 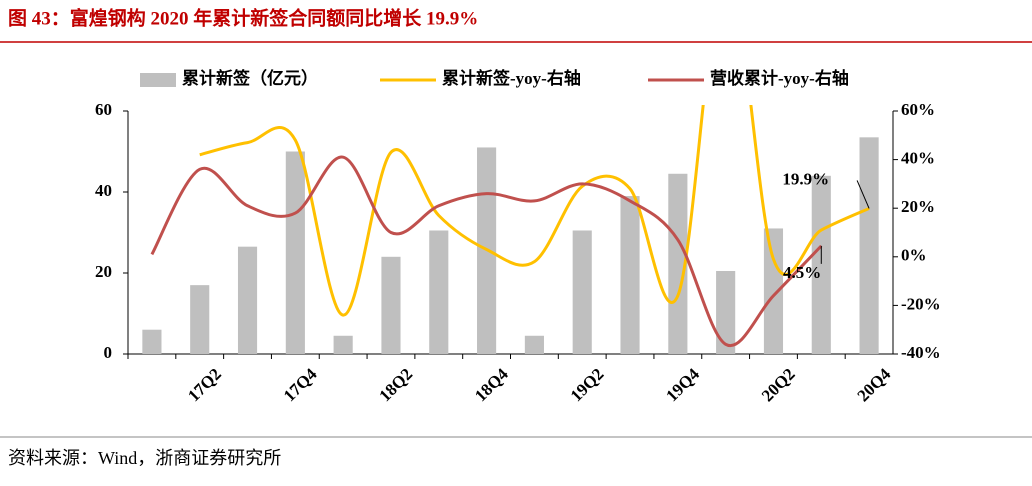 I want to click on legend-label: 营收累计-yoy-右轴, so click(x=779, y=78).